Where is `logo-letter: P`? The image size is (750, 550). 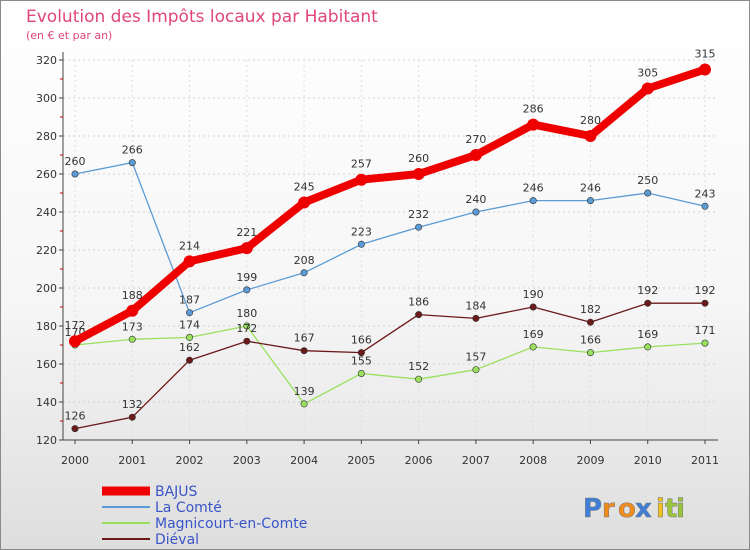
logo-letter: P is located at coordinates (592, 509).